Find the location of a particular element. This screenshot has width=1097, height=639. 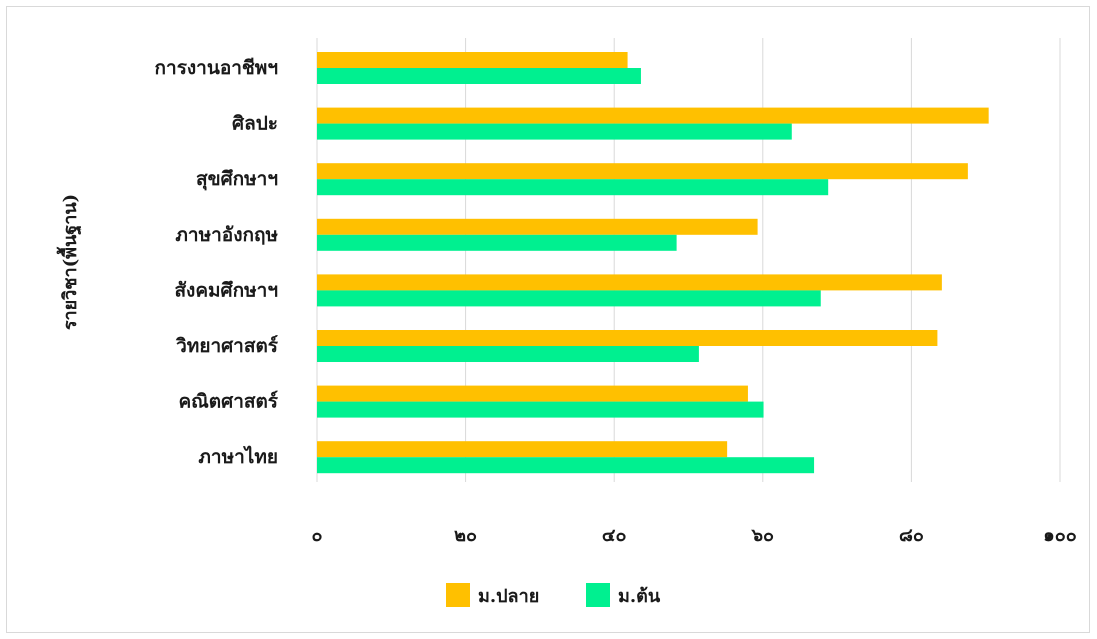

x-tick-label: ๐ is located at coordinates (317, 535).